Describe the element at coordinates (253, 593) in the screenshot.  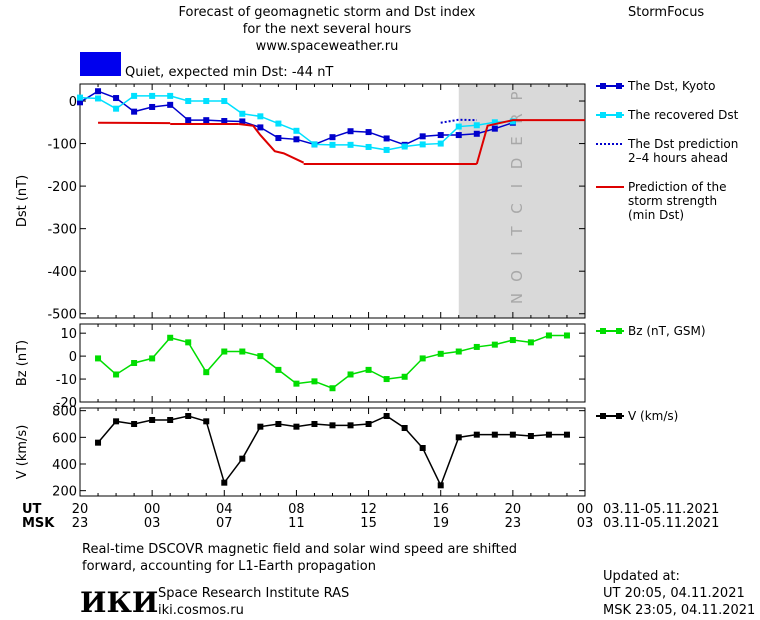
I see `institute-name: Space Research Institute RAS` at that location.